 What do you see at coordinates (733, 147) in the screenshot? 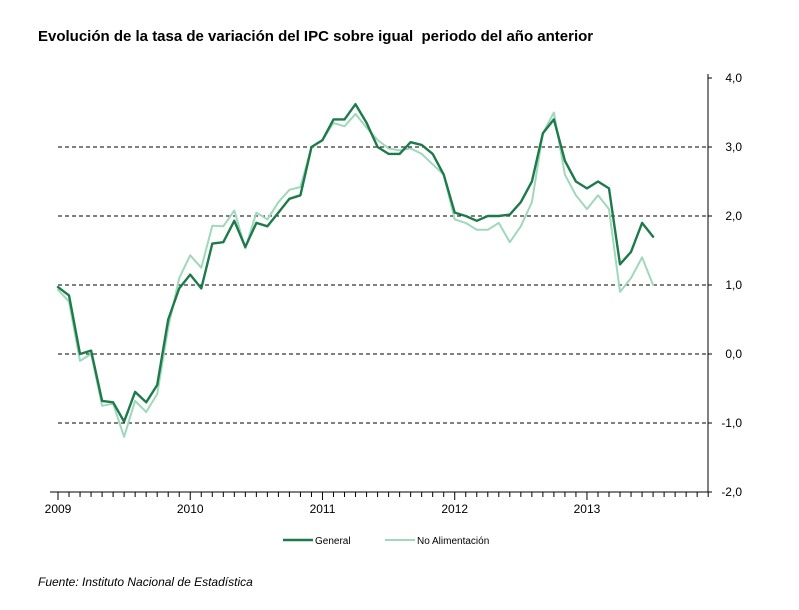
I see `y-tick-label: 3,0` at bounding box center [733, 147].